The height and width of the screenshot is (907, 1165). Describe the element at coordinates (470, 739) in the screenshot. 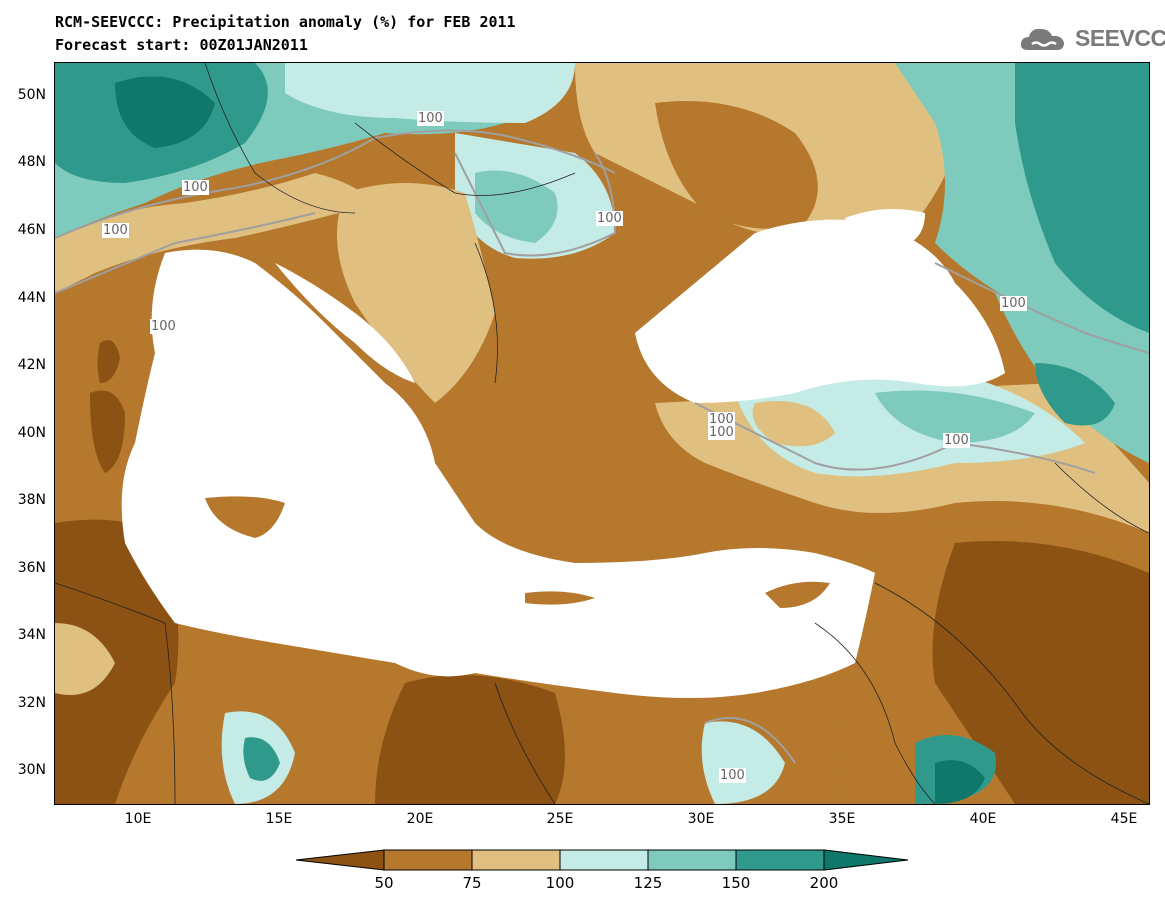

I see `anomaly-region-egypt-dry` at that location.